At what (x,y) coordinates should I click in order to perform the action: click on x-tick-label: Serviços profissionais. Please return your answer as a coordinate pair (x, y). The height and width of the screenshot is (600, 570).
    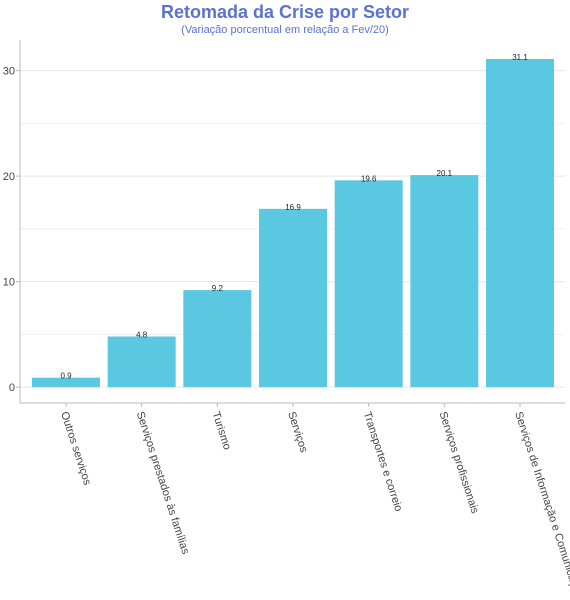
    Looking at the image, I should click on (458, 462).